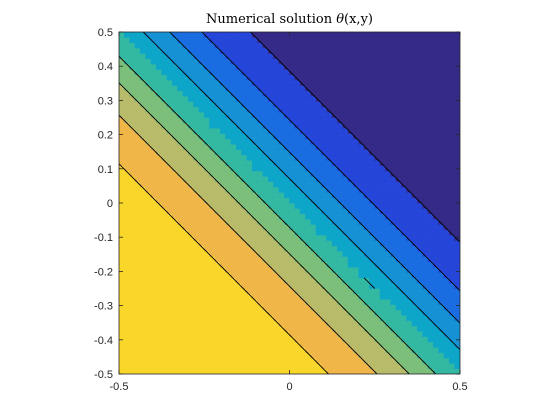 This screenshot has width=560, height=420. Describe the element at coordinates (271, 19) in the screenshot. I see `chart-title-prefix: Numerical solution` at that location.